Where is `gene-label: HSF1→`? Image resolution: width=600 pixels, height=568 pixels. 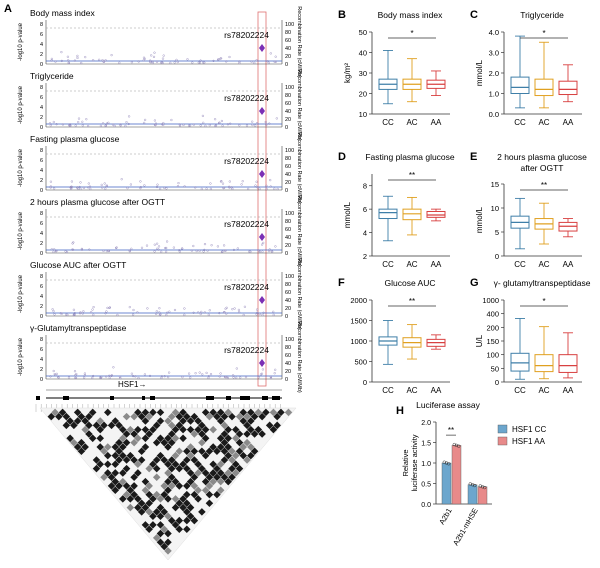
gene-label: HSF1→ is located at coordinates (132, 384).